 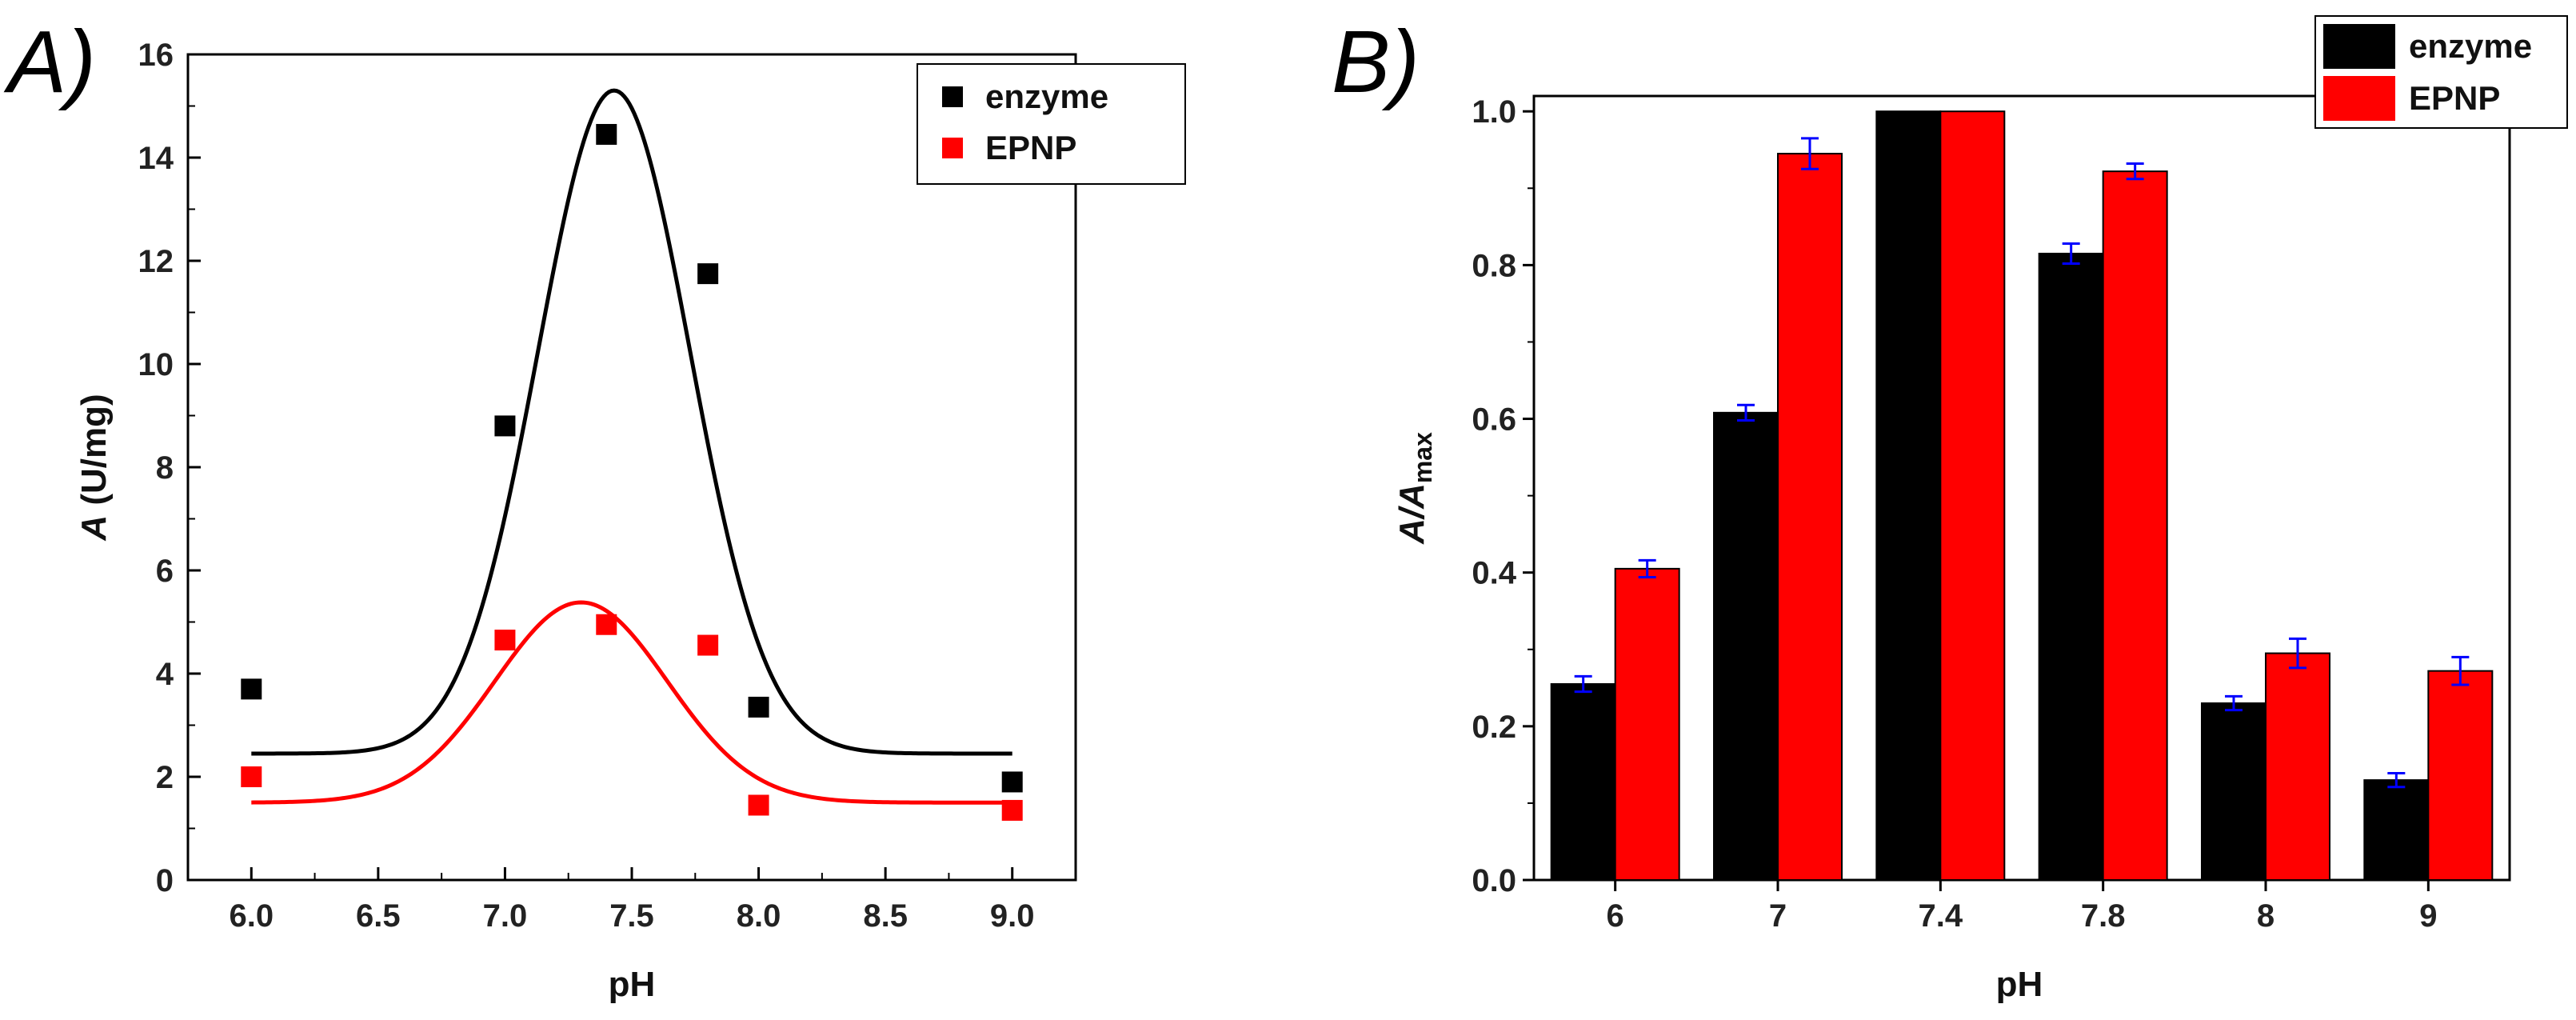 What do you see at coordinates (165, 674) in the screenshot?
I see `panel-a-y-tick-label: 4` at bounding box center [165, 674].